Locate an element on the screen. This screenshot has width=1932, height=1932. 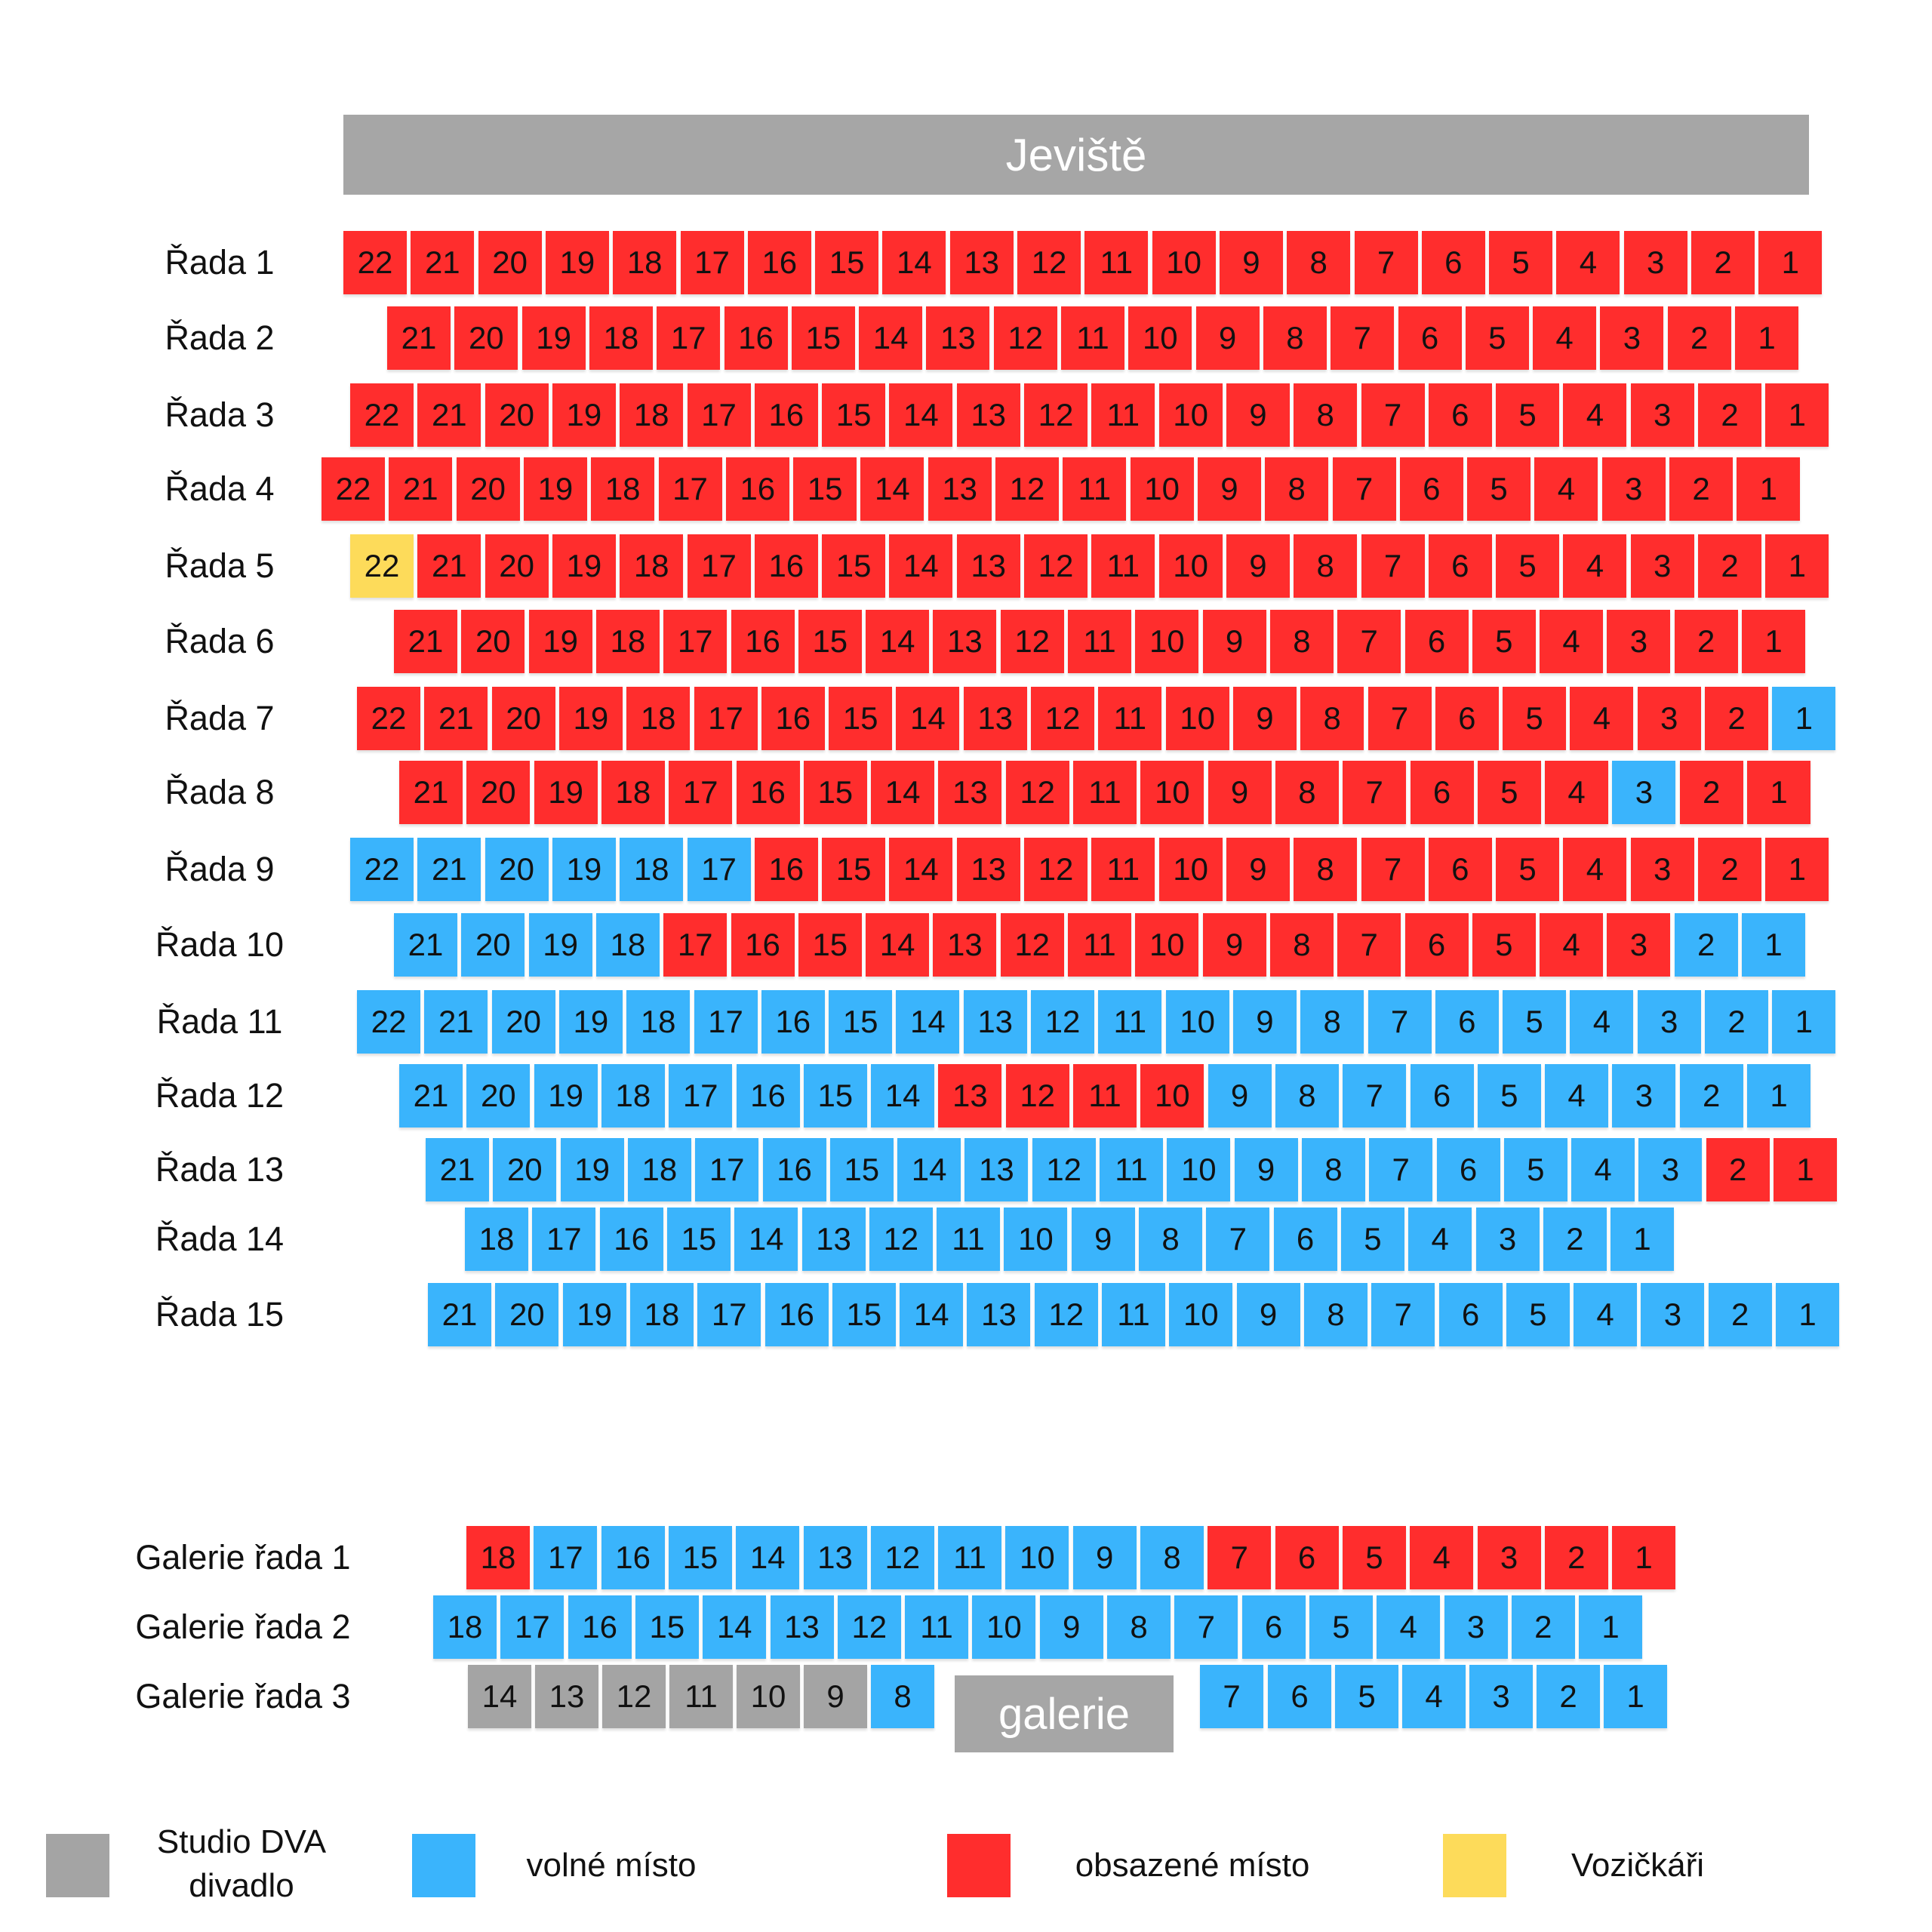
gallery-seat: 13 is located at coordinates (802, 1627).